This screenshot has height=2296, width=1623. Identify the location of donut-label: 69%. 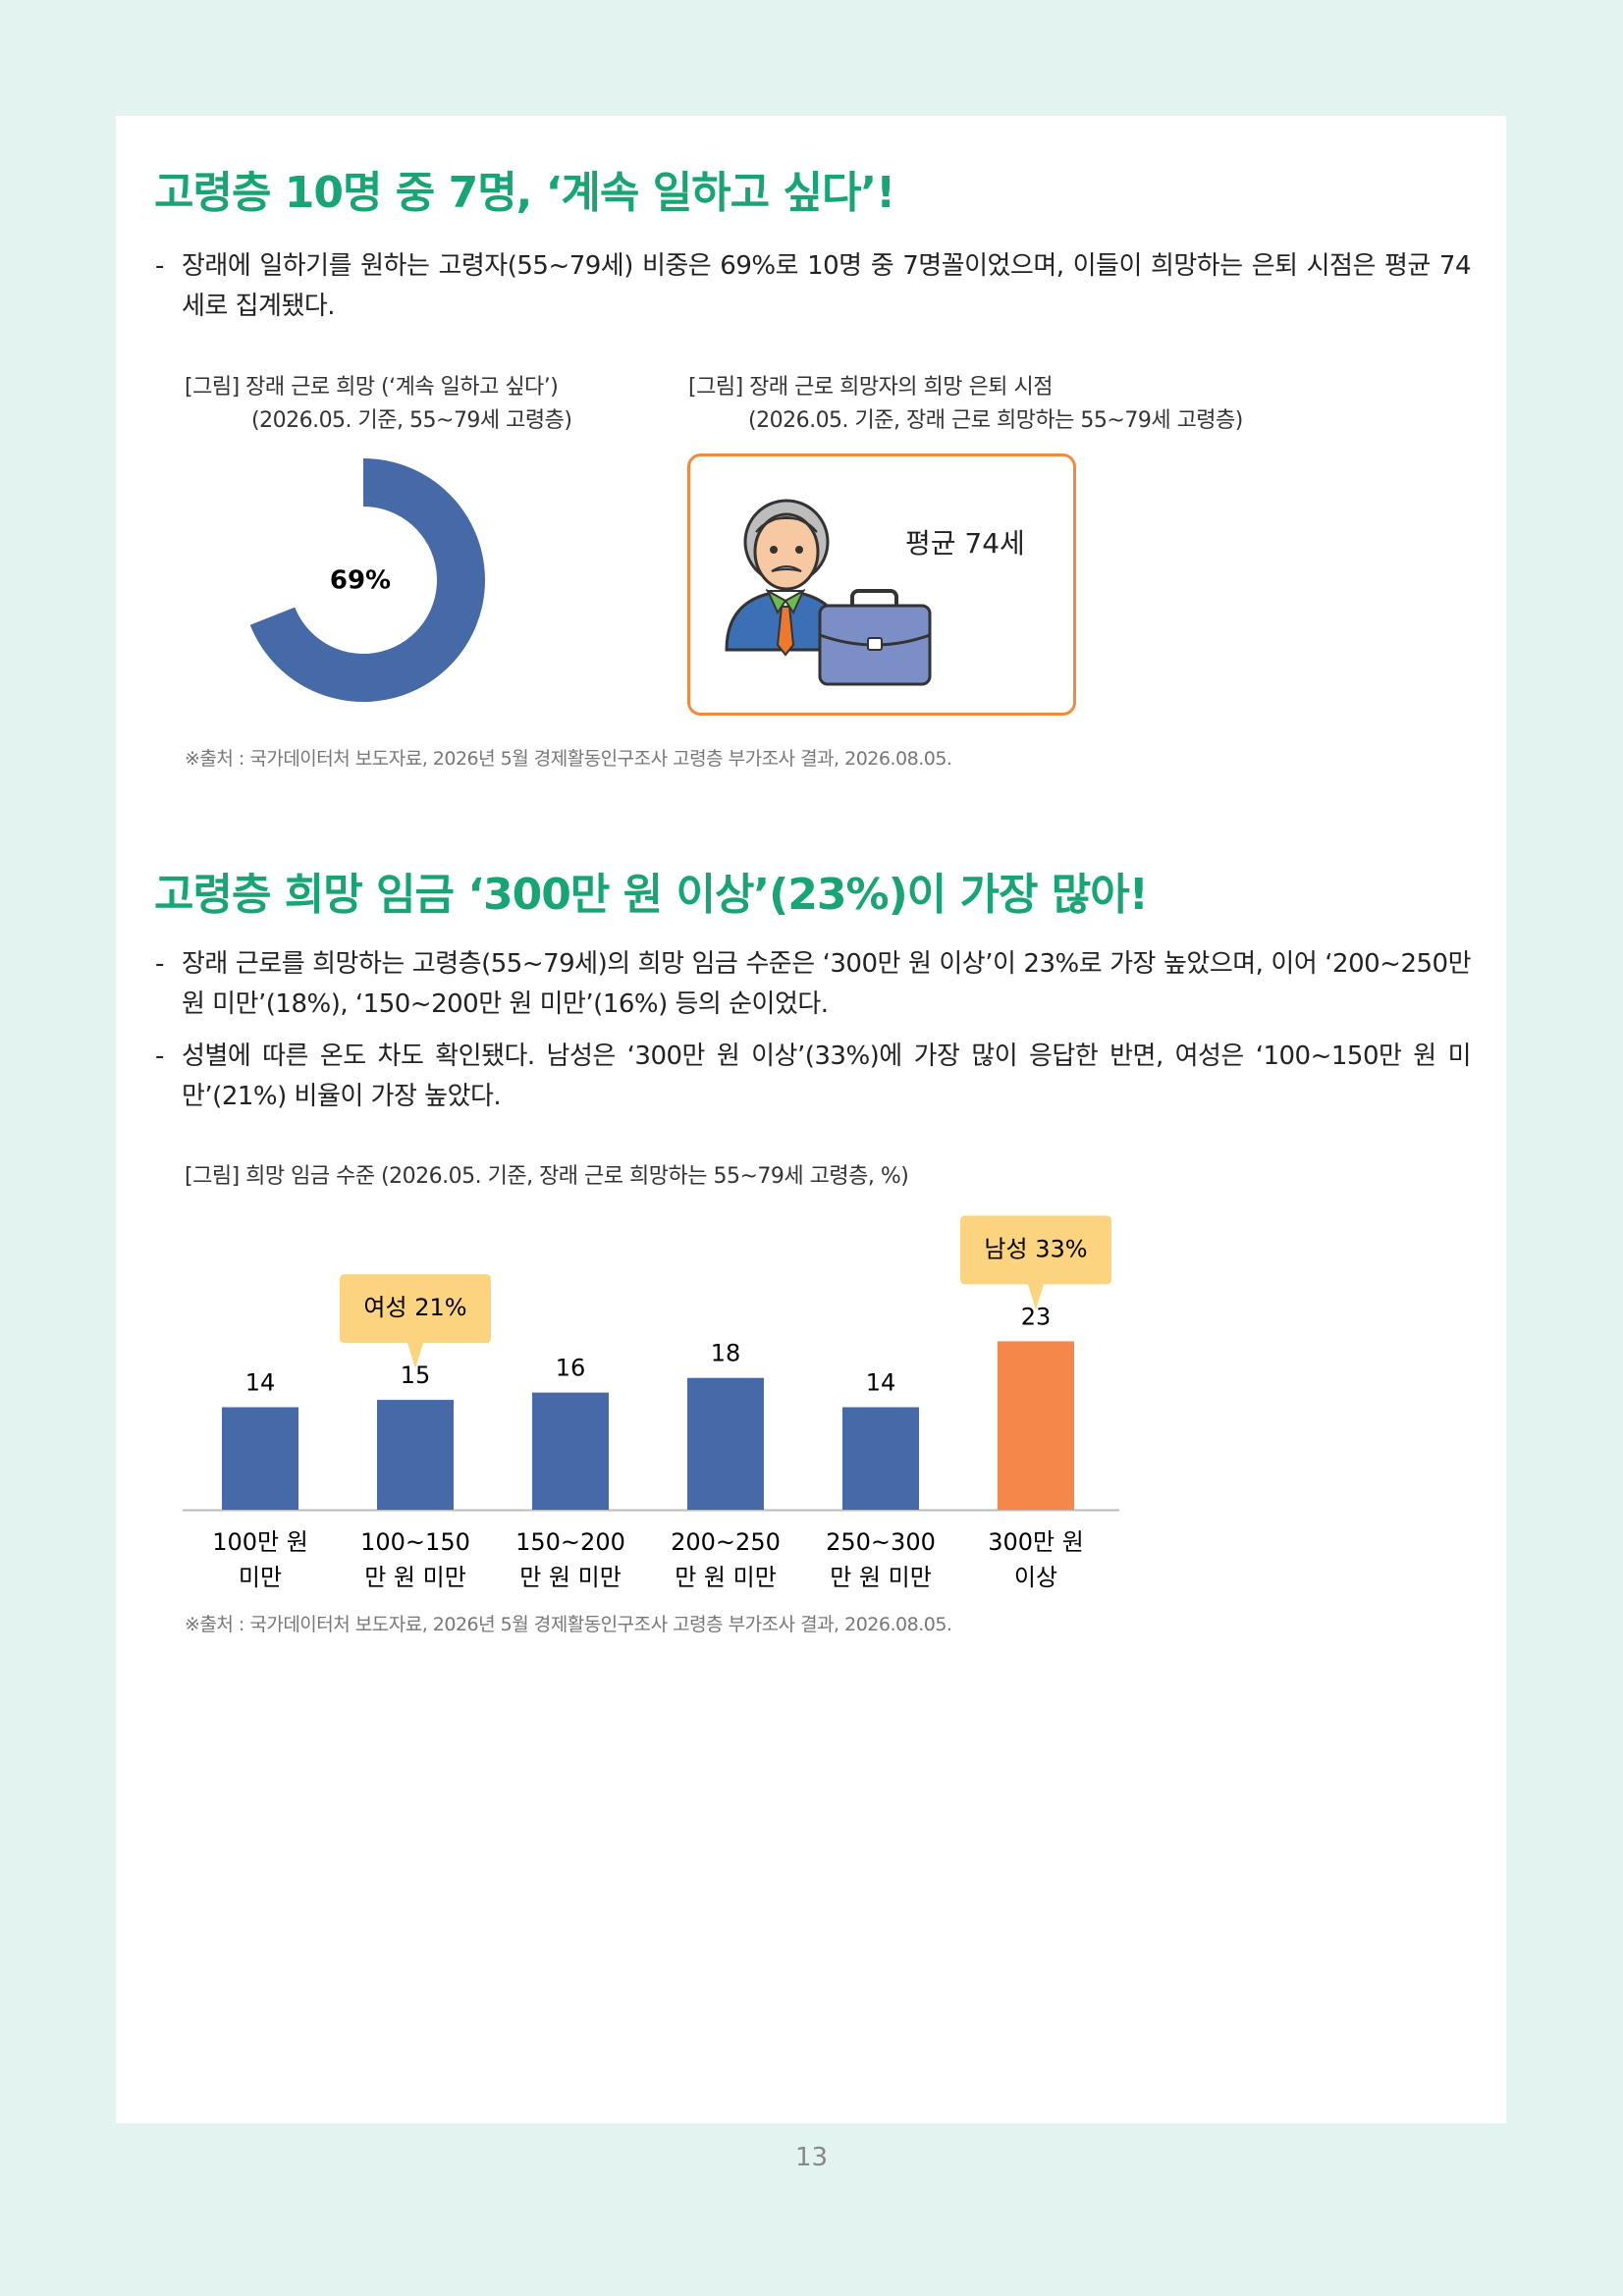
(360, 581).